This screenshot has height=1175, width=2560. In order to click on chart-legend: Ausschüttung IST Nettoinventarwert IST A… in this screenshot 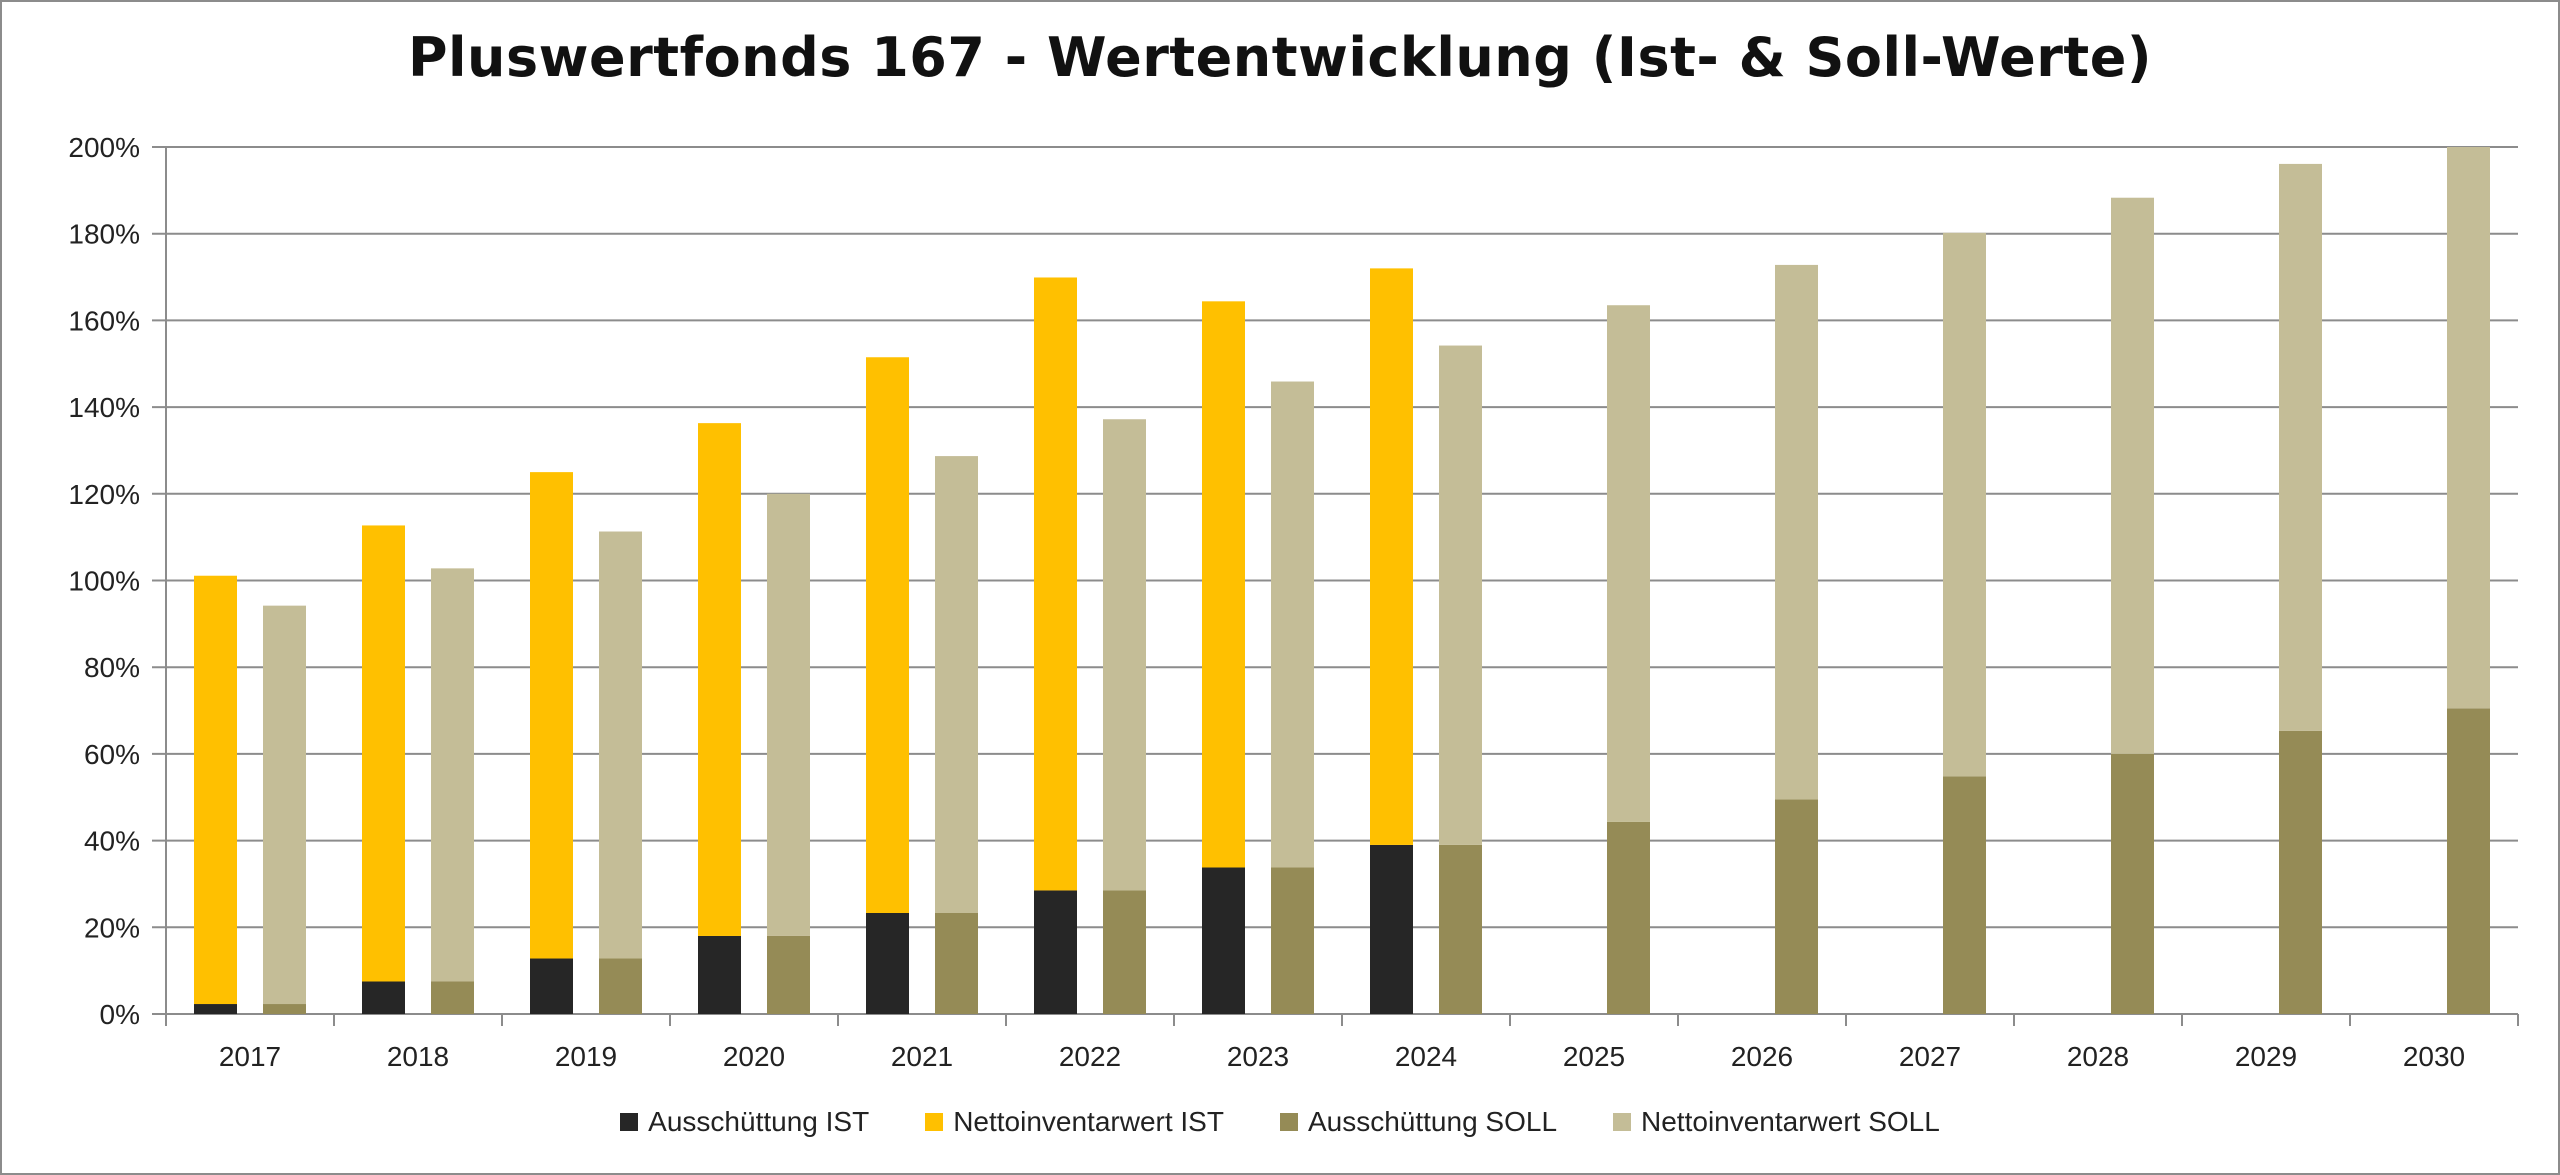, I will do `click(1280, 1122)`.